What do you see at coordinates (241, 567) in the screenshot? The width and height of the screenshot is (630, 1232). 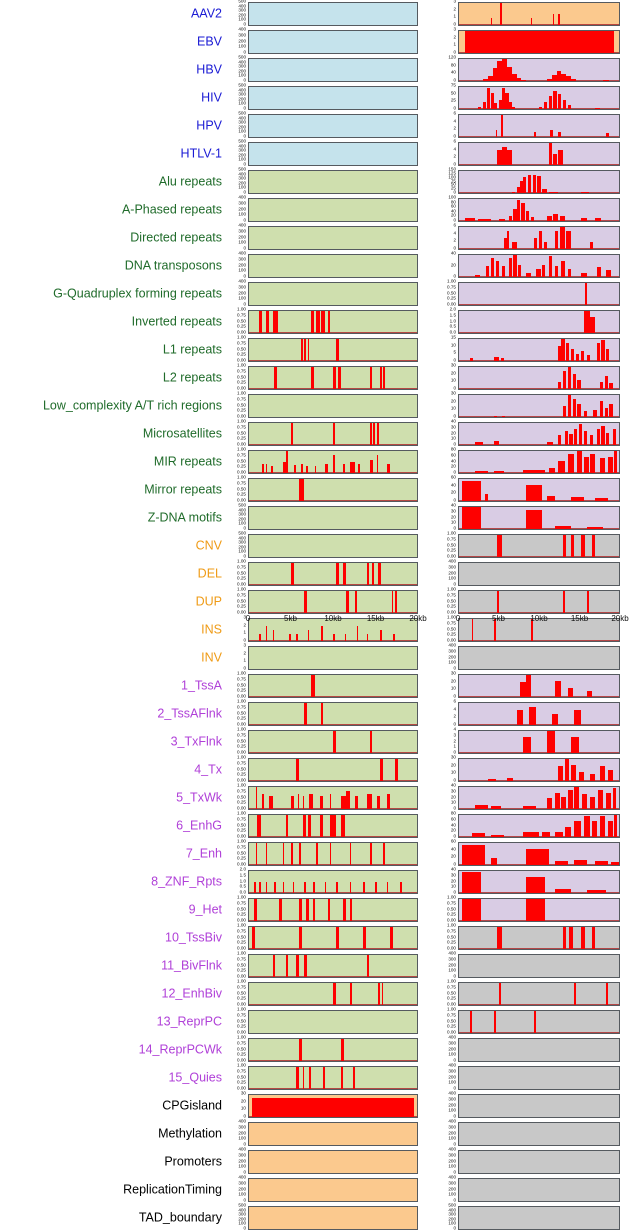 I see `y-tick-label: 0.75` at bounding box center [241, 567].